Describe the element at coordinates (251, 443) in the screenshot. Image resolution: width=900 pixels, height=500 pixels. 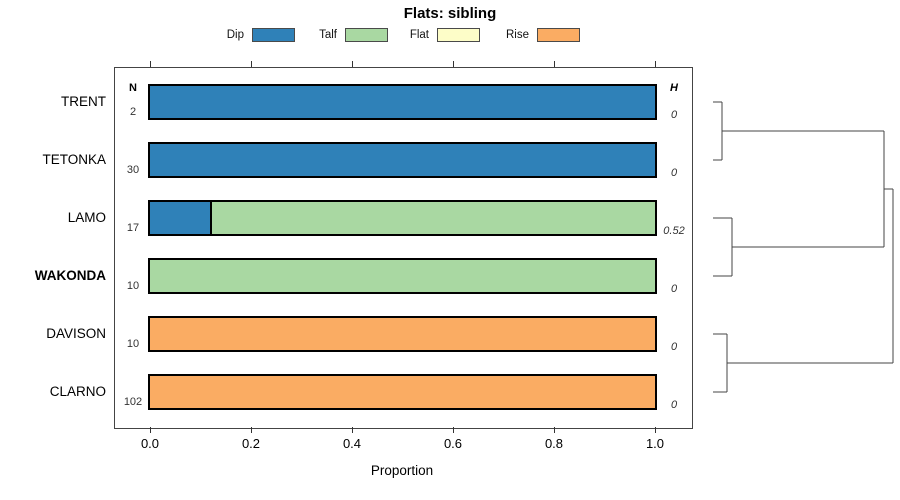
I see `x-tick-label: 0.2` at that location.